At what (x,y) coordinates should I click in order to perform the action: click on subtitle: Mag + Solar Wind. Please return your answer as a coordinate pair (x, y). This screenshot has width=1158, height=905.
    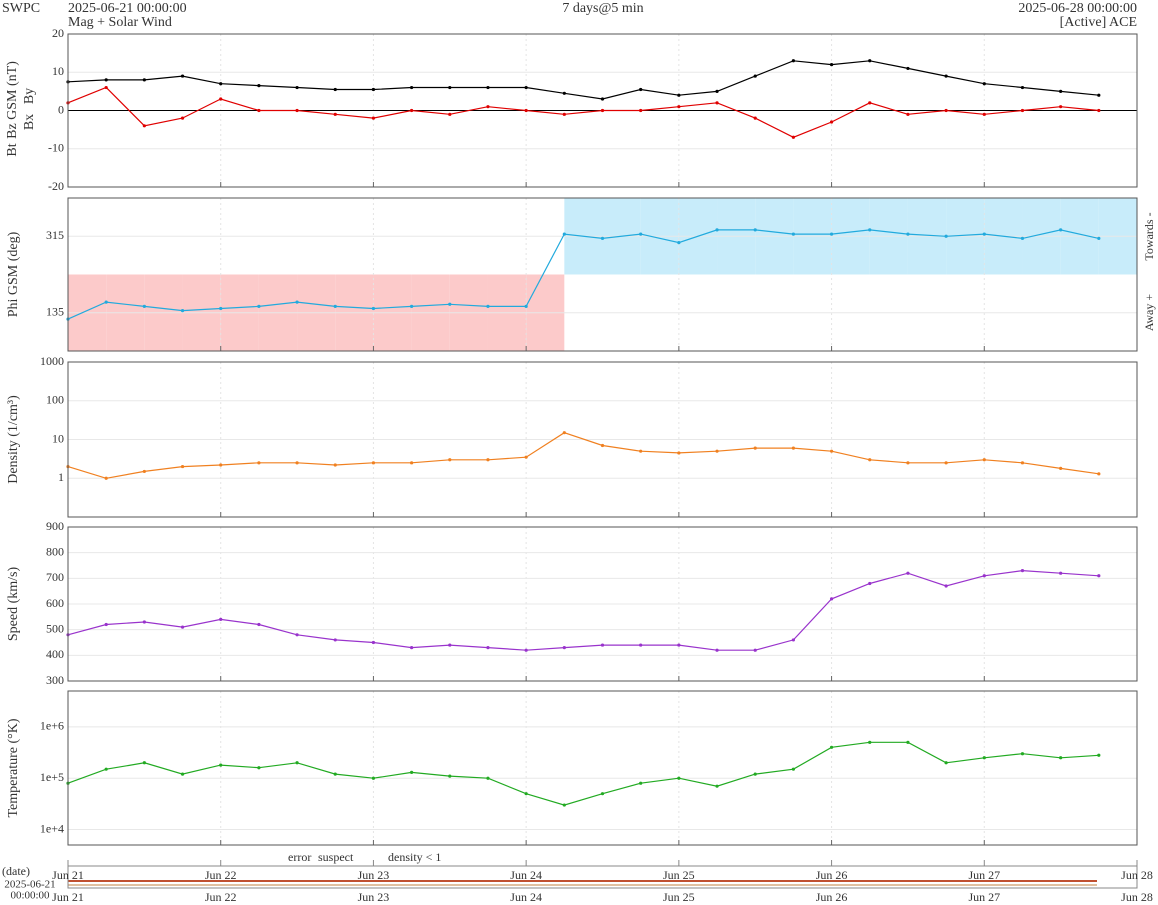
    Looking at the image, I should click on (120, 22).